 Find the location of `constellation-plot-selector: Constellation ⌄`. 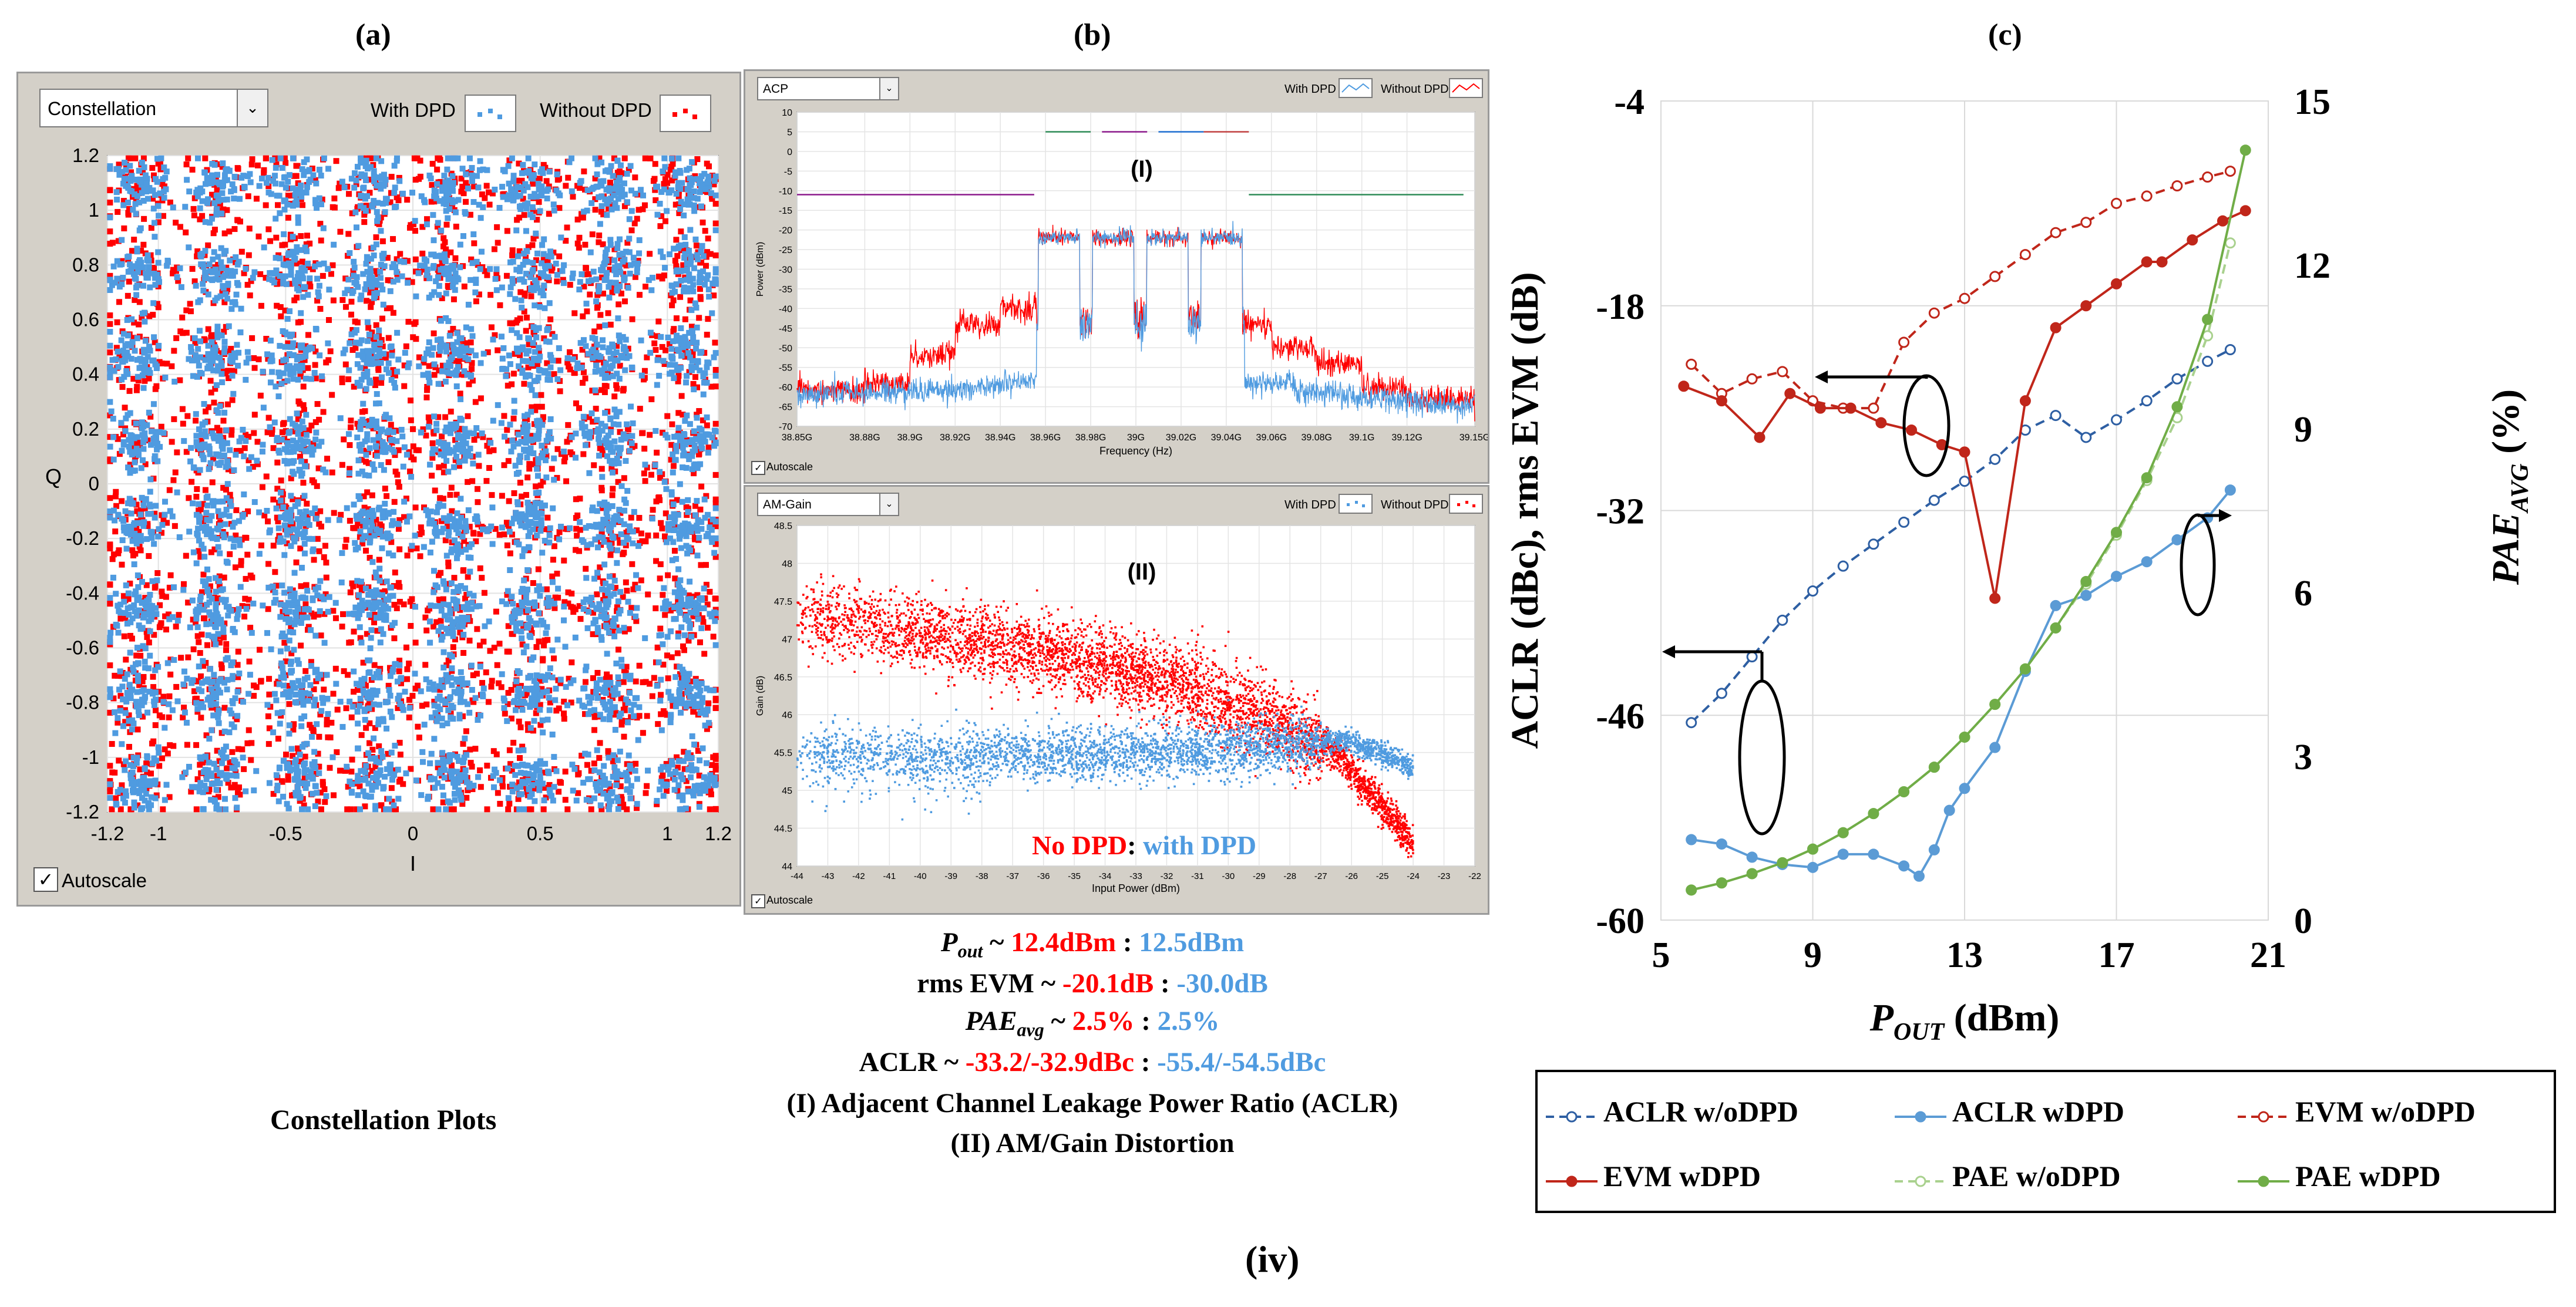

constellation-plot-selector: Constellation ⌄ is located at coordinates (154, 108).